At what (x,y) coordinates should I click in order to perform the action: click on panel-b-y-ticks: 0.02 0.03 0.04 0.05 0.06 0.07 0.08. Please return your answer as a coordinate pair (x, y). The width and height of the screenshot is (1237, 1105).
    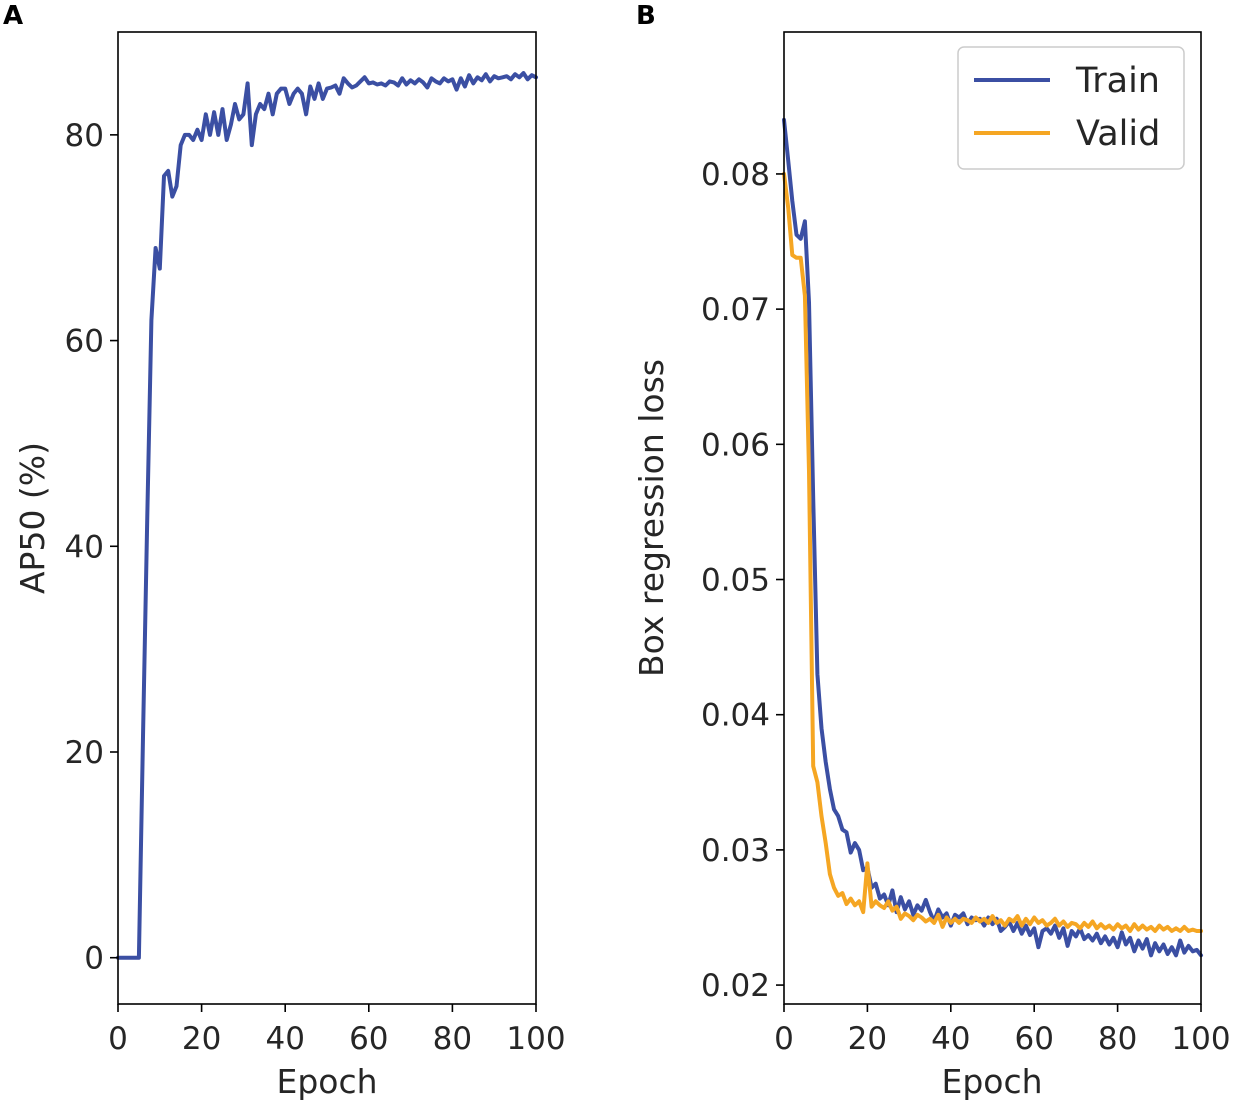
    Looking at the image, I should click on (742, 580).